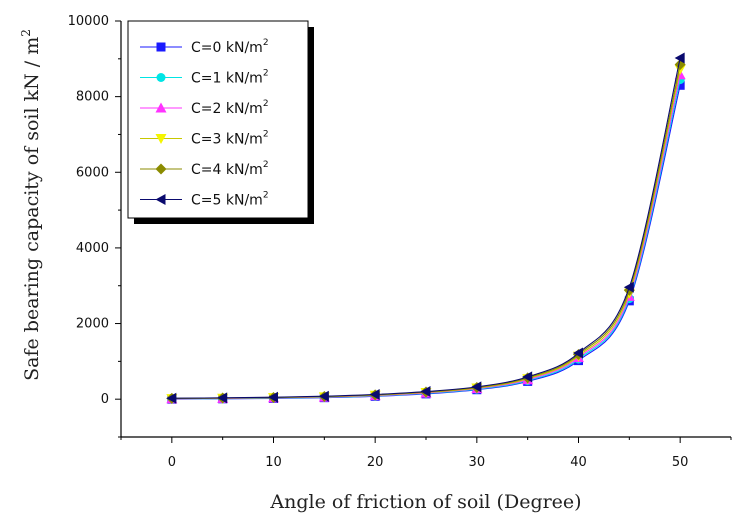 This screenshot has width=732, height=521. Describe the element at coordinates (92, 324) in the screenshot. I see `y-tick-label: 2000` at that location.